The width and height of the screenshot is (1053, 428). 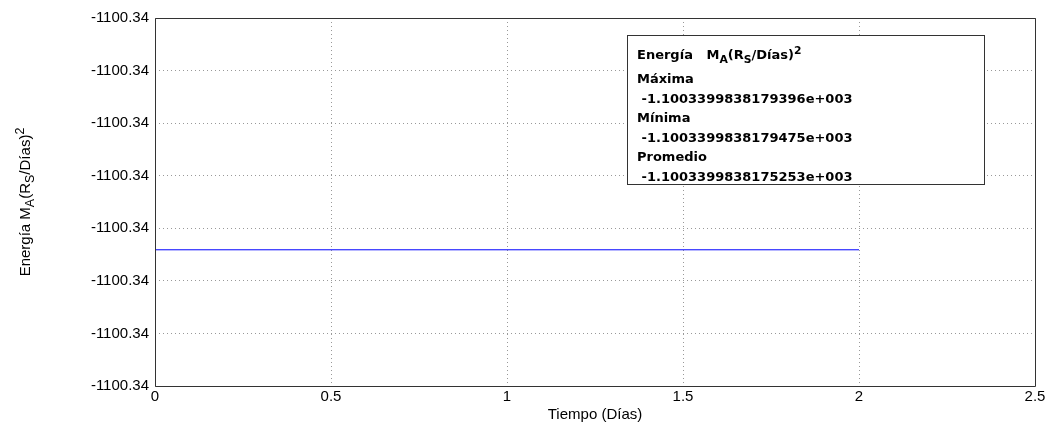 What do you see at coordinates (683, 396) in the screenshot?
I see `x-tick-label: 1.5` at bounding box center [683, 396].